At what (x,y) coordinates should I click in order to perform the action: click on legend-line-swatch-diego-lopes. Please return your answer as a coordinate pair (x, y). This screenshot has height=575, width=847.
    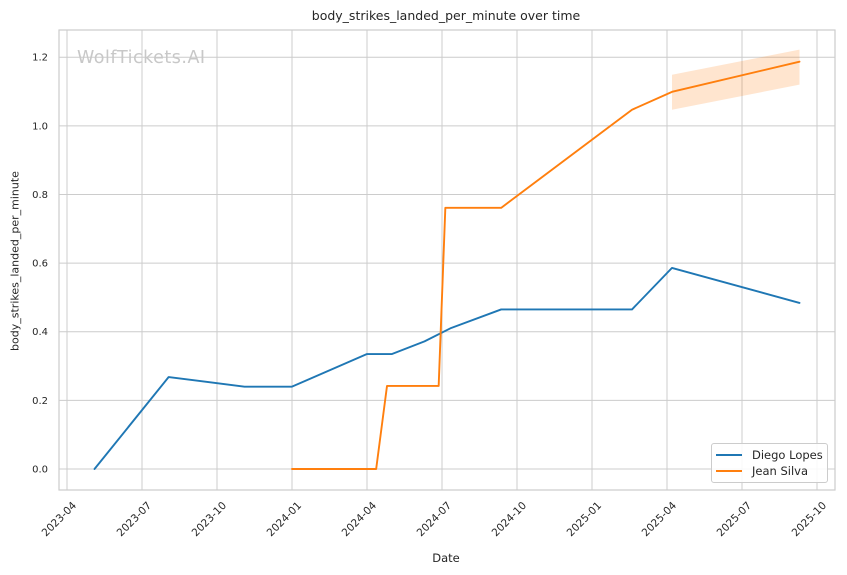
    Looking at the image, I should click on (729, 455).